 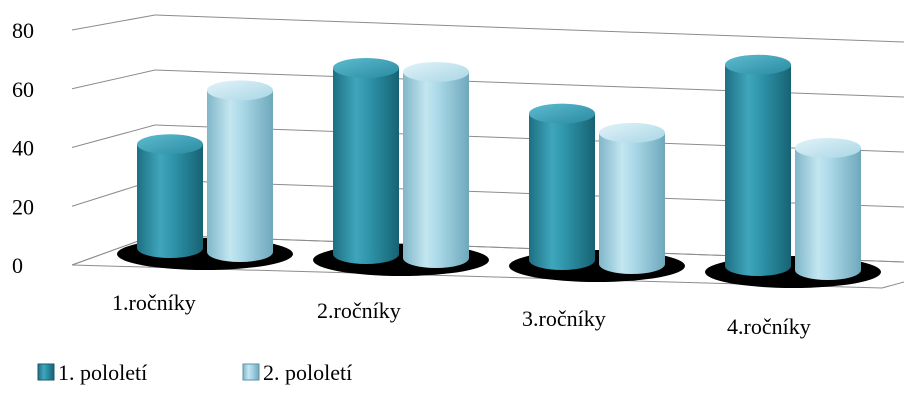 I want to click on x-category-label: 3.ročníky, so click(x=564, y=318).